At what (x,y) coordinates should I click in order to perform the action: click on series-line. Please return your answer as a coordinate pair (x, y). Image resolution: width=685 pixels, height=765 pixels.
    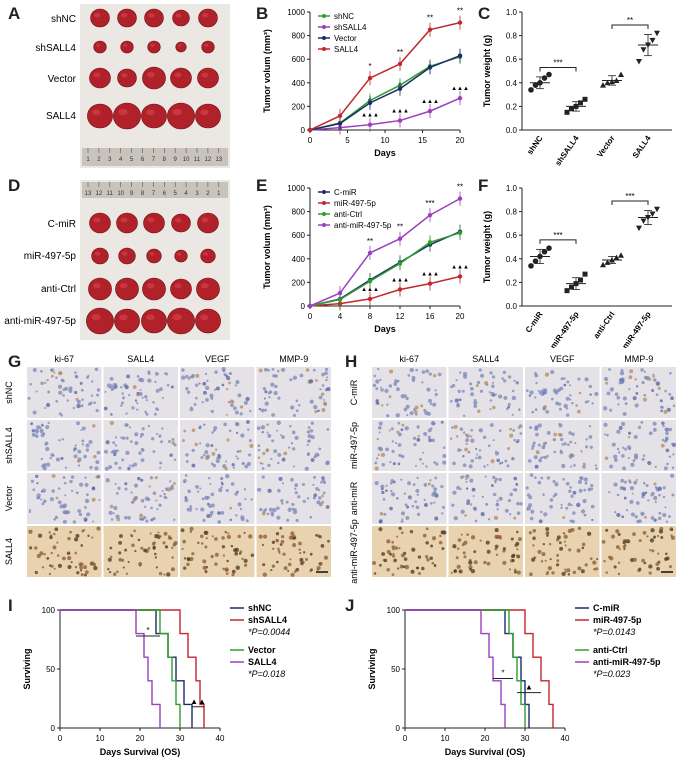
    Looking at the image, I should click on (385, 76).